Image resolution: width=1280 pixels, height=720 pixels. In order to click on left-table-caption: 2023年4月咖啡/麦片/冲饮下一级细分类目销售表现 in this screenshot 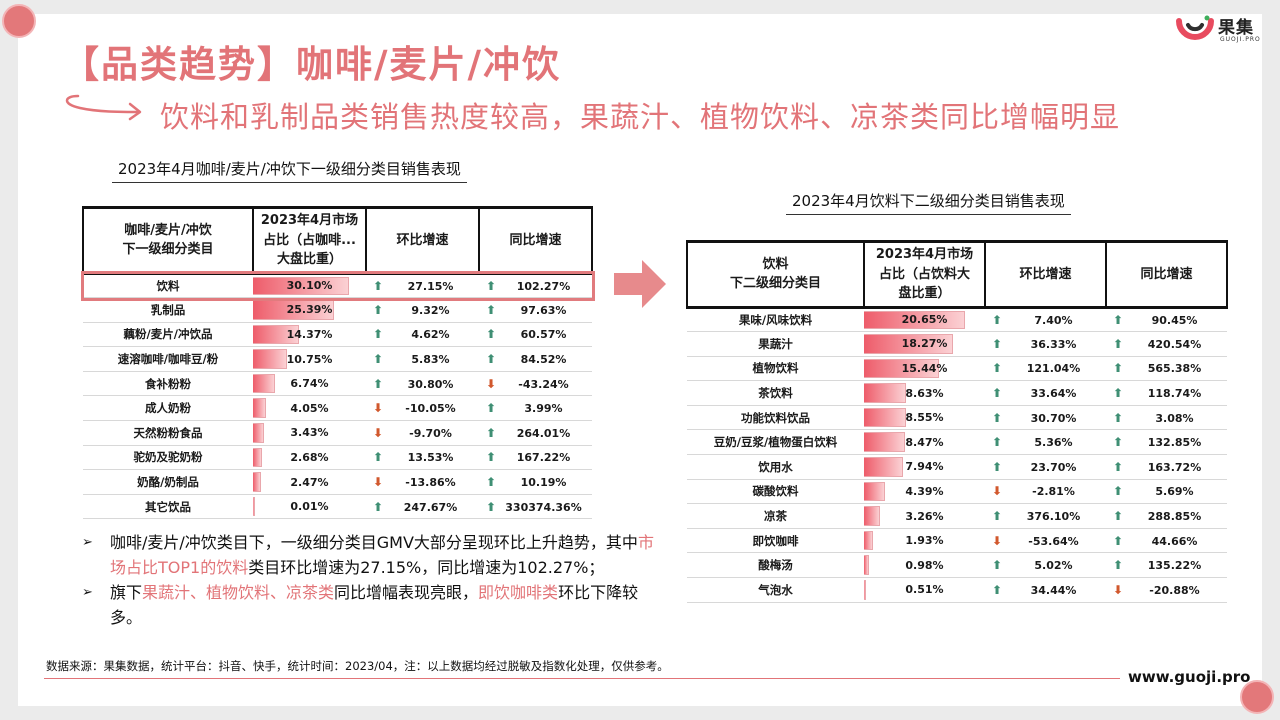, I will do `click(289, 170)`.